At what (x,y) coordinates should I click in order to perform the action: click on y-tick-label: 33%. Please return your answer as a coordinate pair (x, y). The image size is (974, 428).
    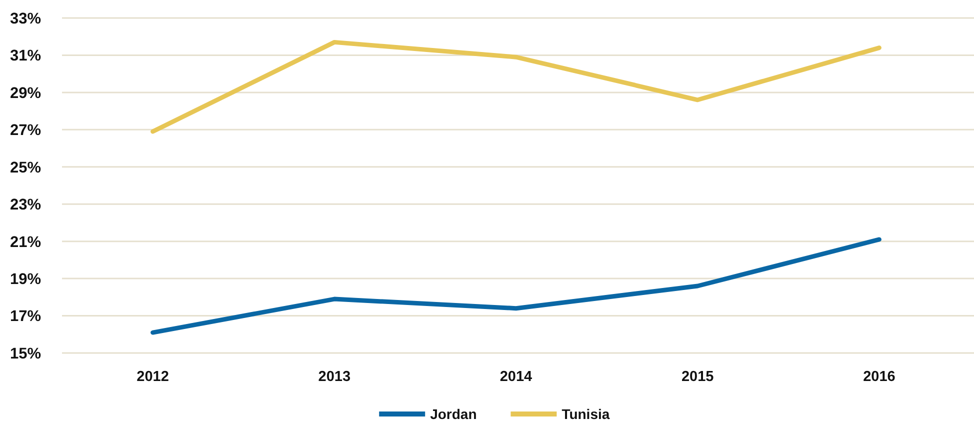
    Looking at the image, I should click on (26, 19).